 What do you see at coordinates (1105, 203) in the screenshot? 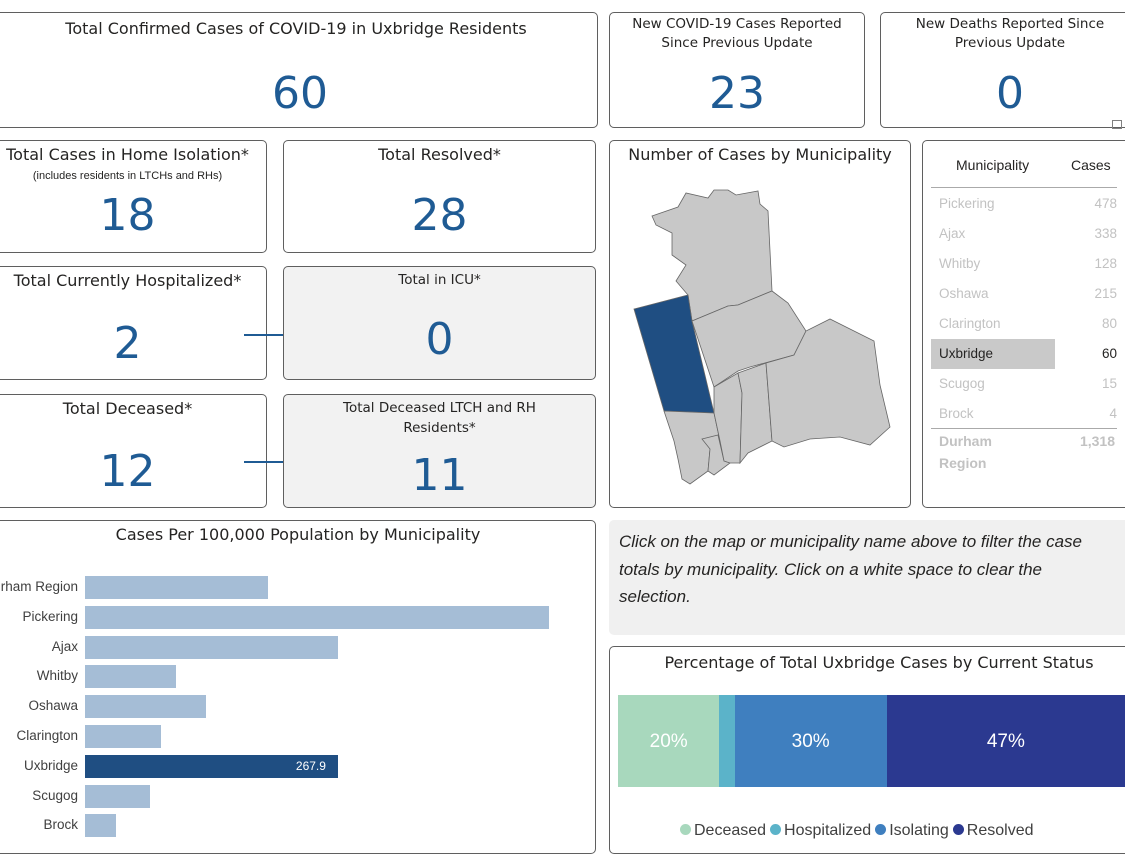
I see `table-cell-cases: 478` at bounding box center [1105, 203].